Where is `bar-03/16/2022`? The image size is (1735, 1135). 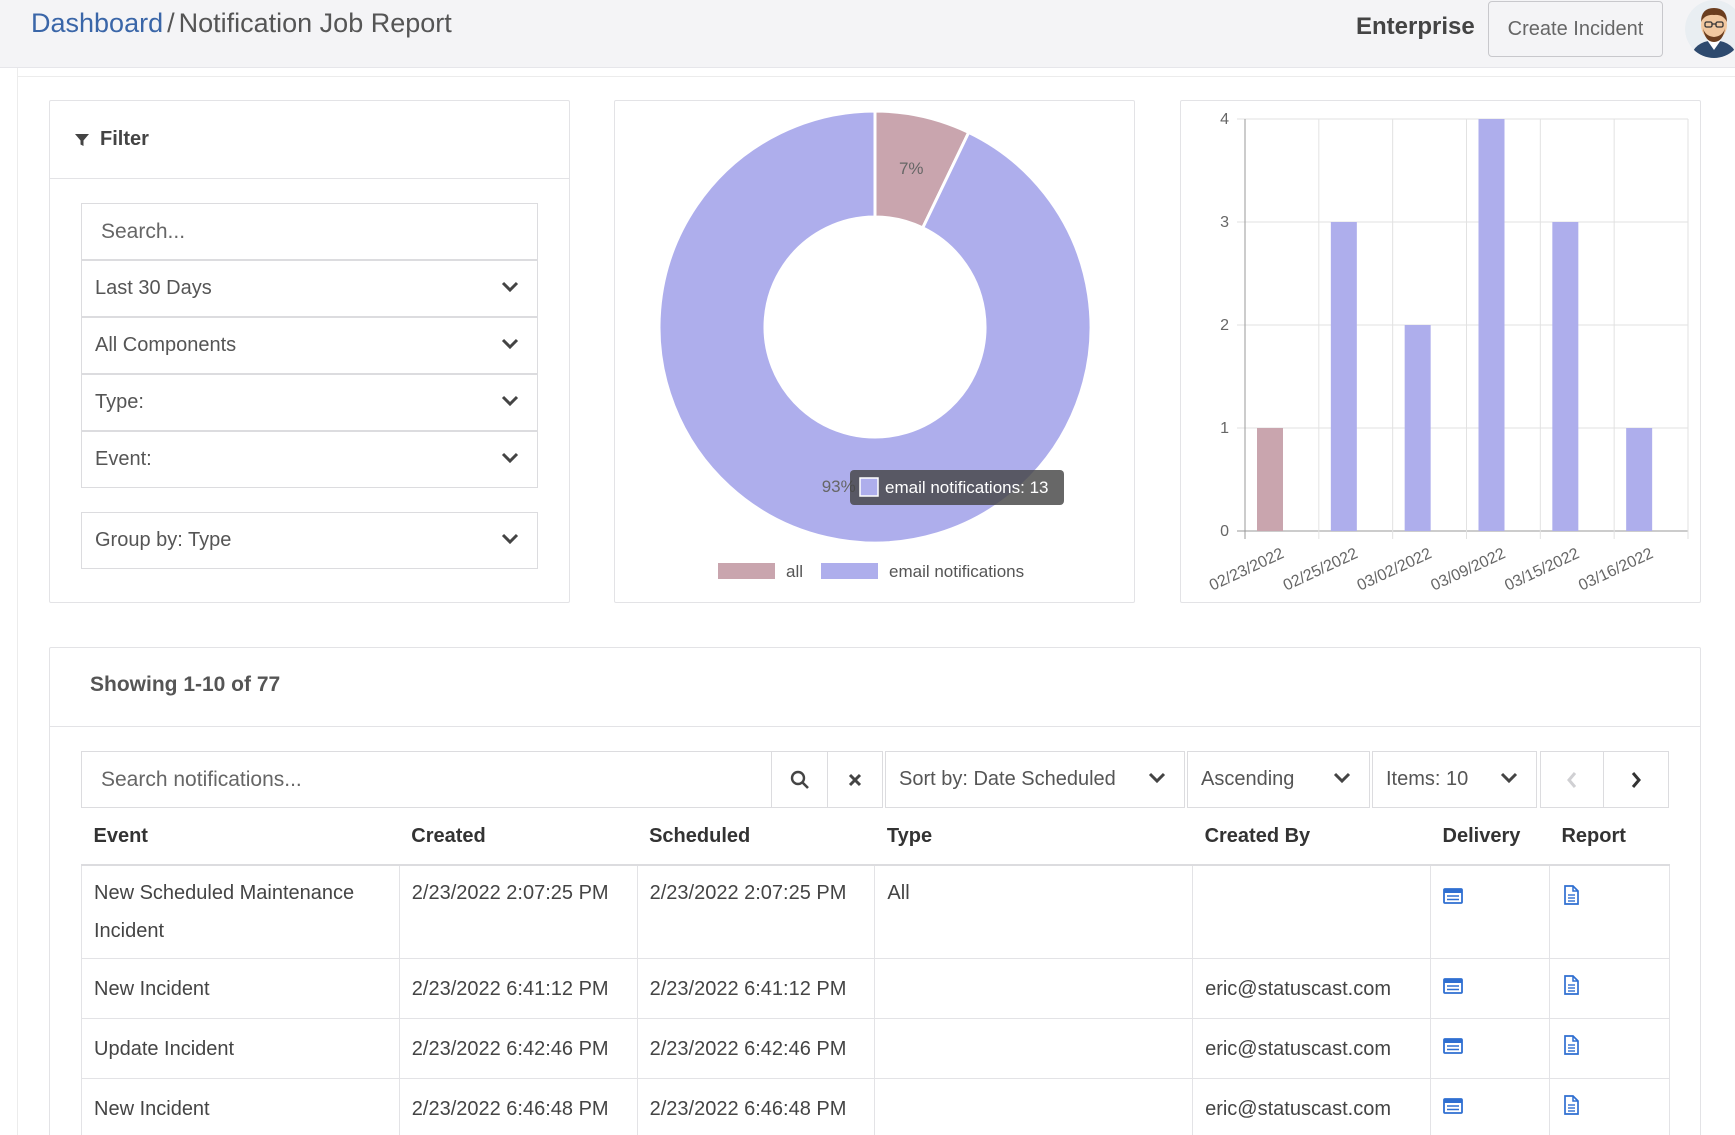 bar-03/16/2022 is located at coordinates (1639, 479).